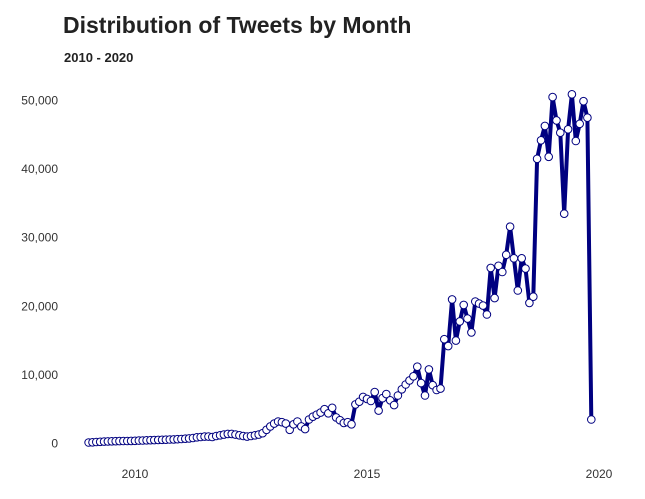 Image resolution: width=645 pixels, height=499 pixels. I want to click on y-tick-label: 0, so click(54, 444).